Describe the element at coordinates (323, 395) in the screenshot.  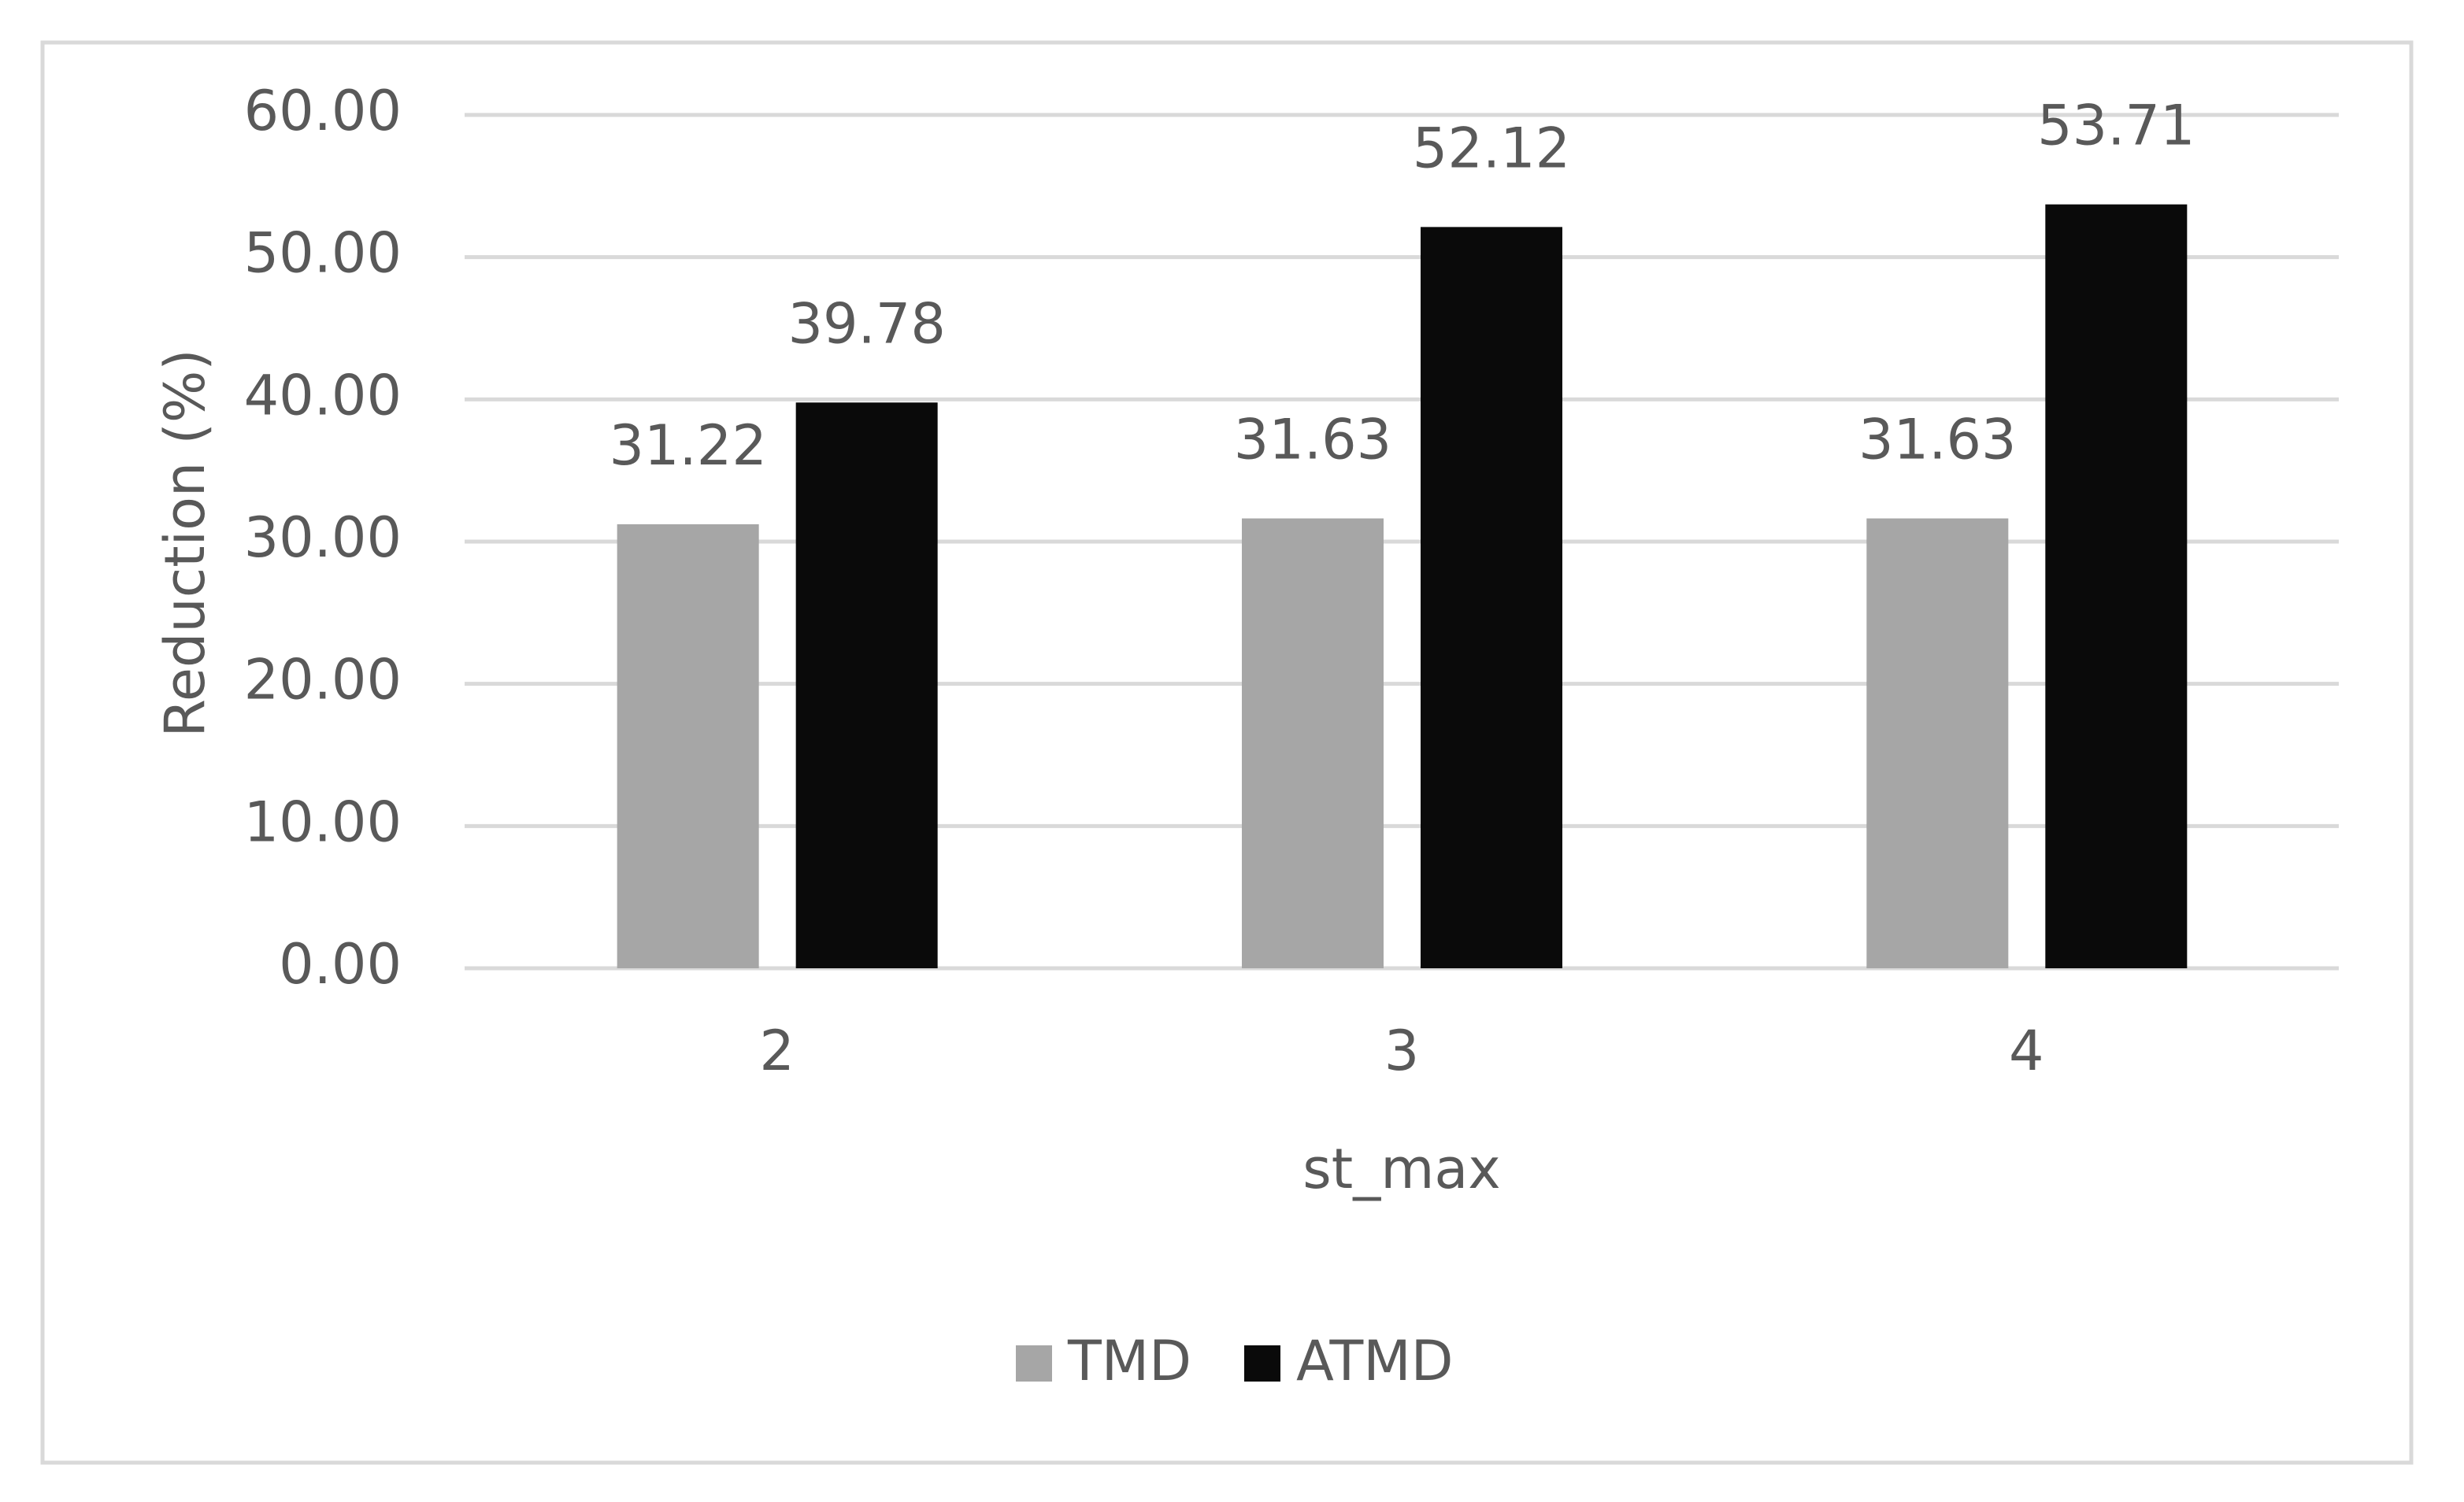
I see `y-tick-label: 40.00` at that location.